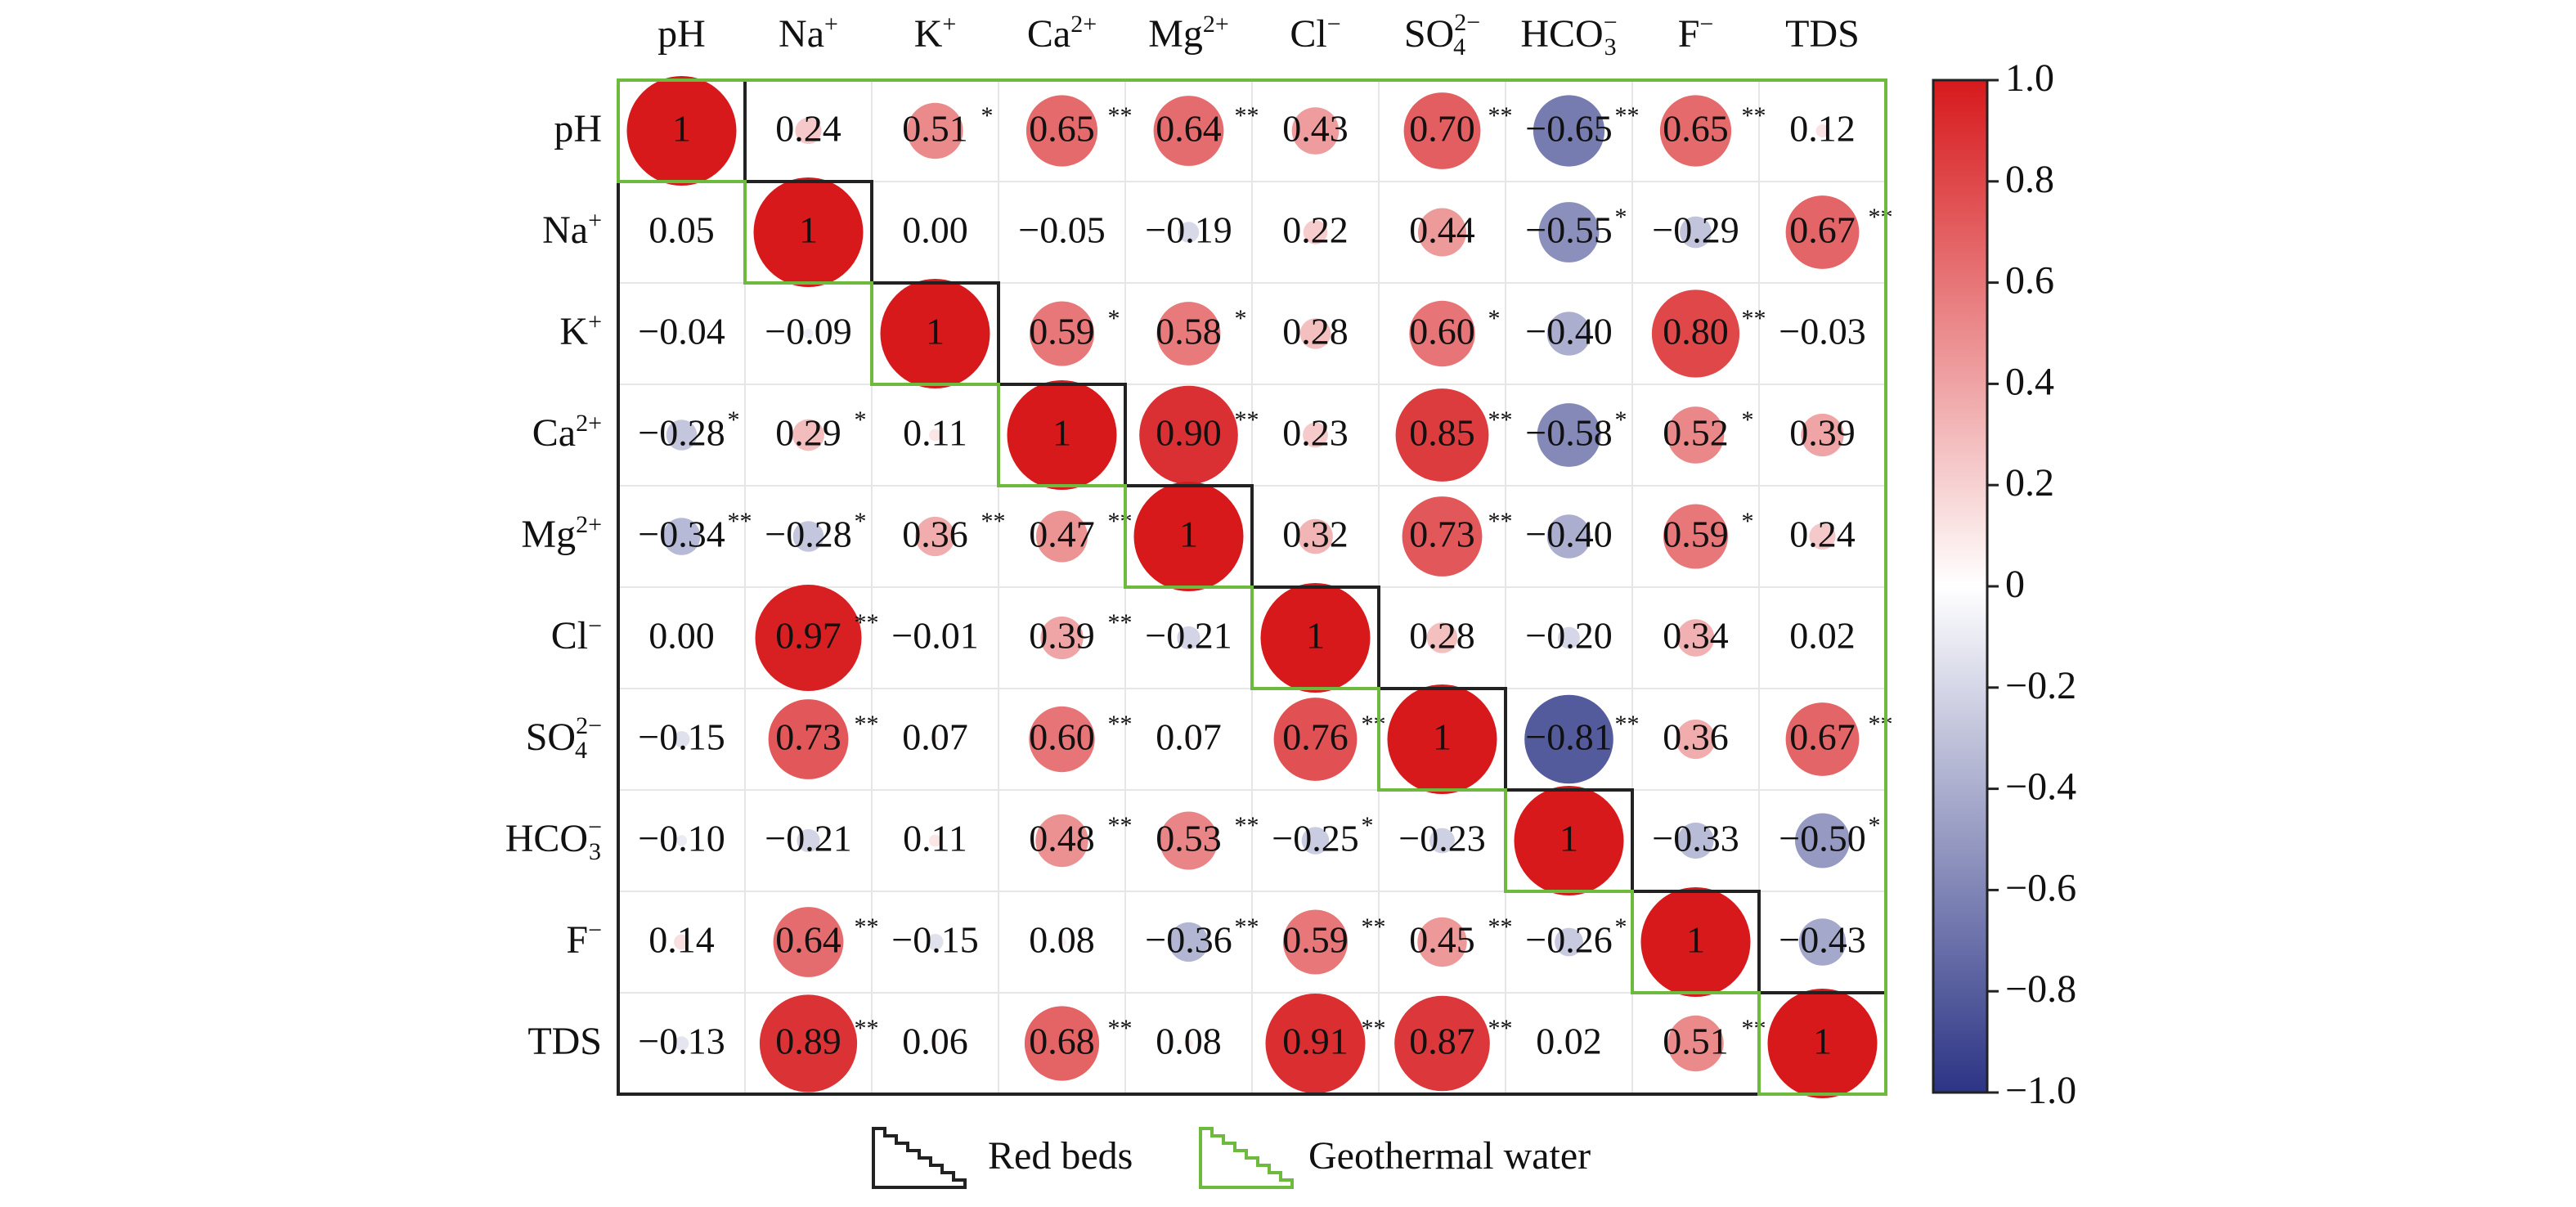 The width and height of the screenshot is (2576, 1207). Describe the element at coordinates (1442, 940) in the screenshot. I see `correlation-value: 0.45` at that location.